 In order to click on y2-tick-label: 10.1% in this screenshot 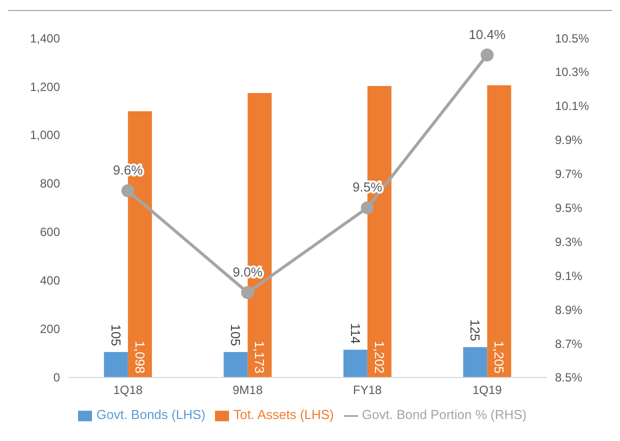, I will do `click(572, 106)`.